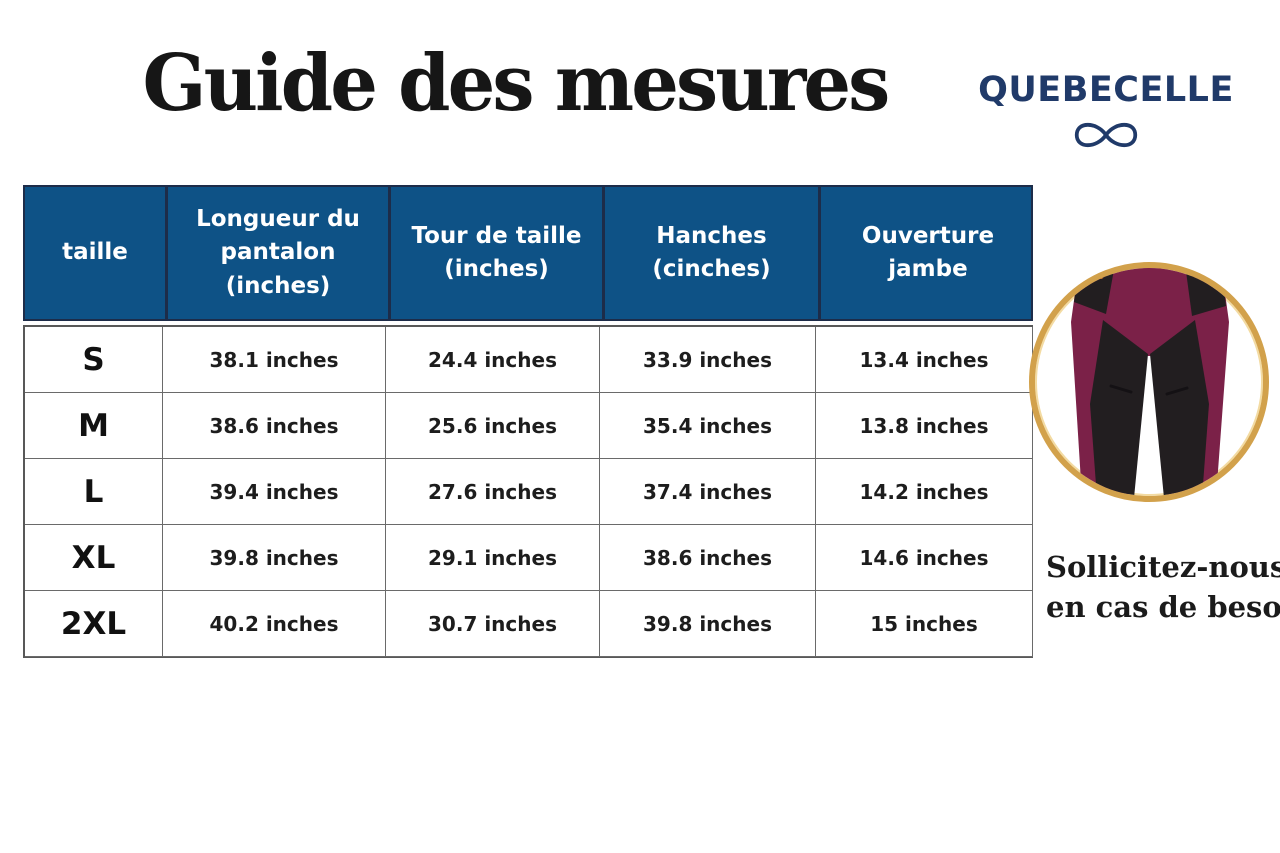 The image size is (1280, 853). I want to click on value-cell: 30.7 inches, so click(493, 624).